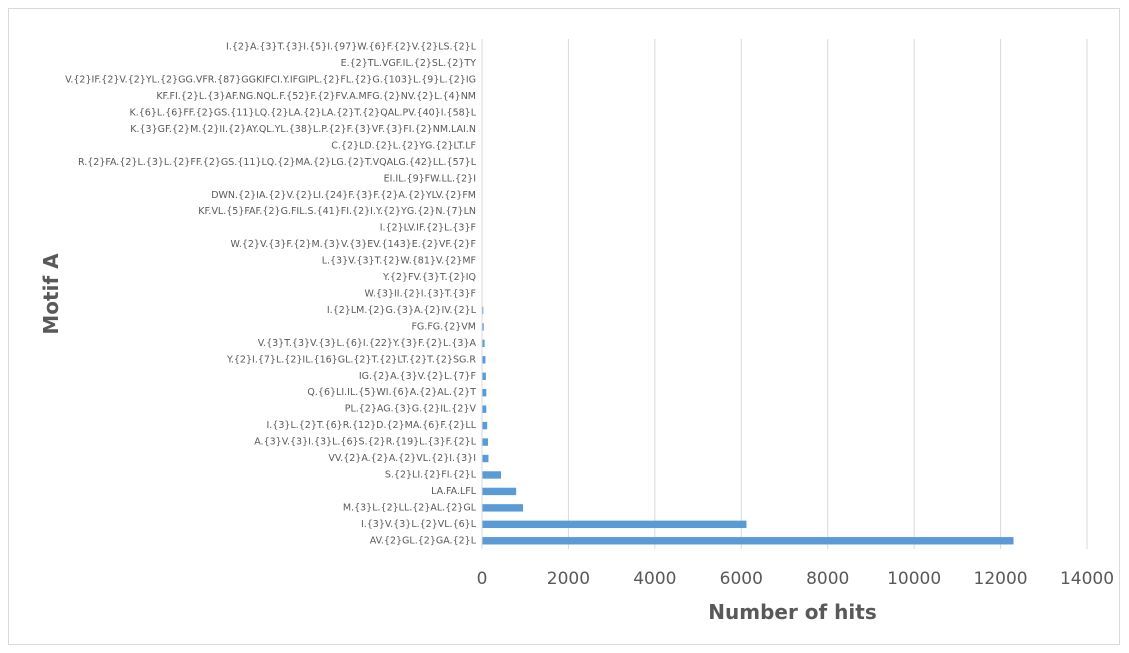 The image size is (1129, 653). What do you see at coordinates (402, 458) in the screenshot?
I see `category-label: VV.{2}A.{2}A.{2}VL.{2}I.{3}I` at bounding box center [402, 458].